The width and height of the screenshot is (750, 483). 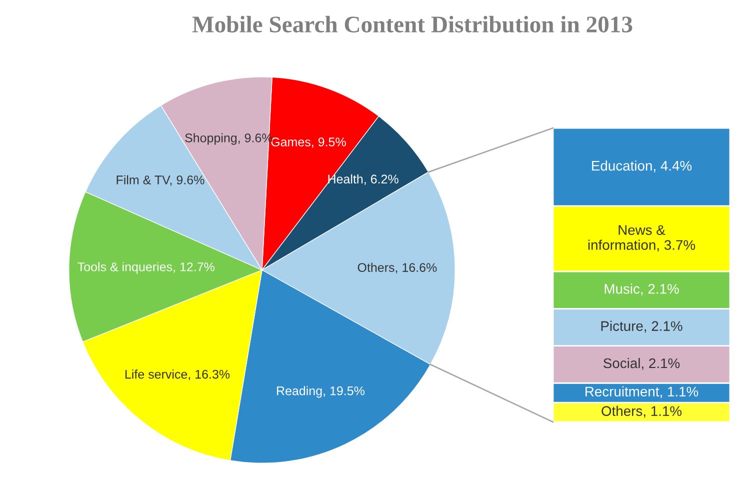 I want to click on data-label: Education, 4.4%, so click(x=642, y=166).